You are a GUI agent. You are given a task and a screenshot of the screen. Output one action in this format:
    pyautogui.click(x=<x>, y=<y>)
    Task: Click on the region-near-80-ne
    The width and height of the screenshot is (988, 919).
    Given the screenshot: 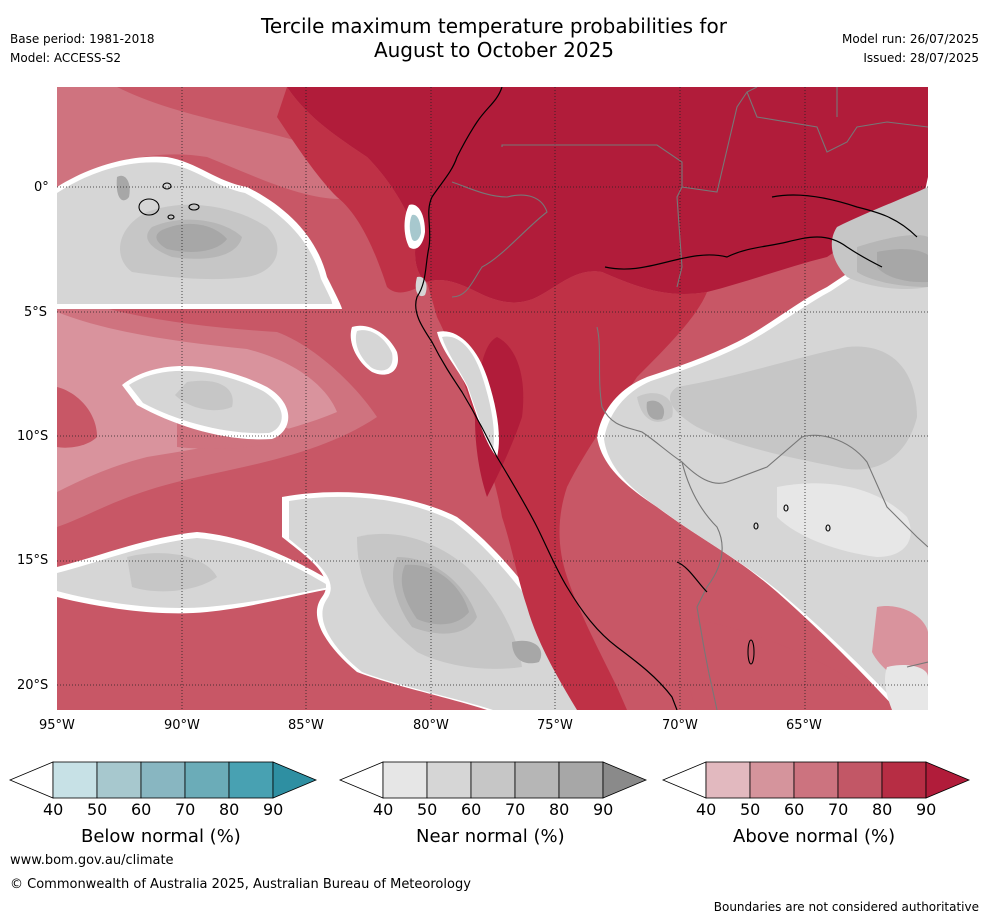 What is the action you would take?
    pyautogui.click(x=902, y=266)
    